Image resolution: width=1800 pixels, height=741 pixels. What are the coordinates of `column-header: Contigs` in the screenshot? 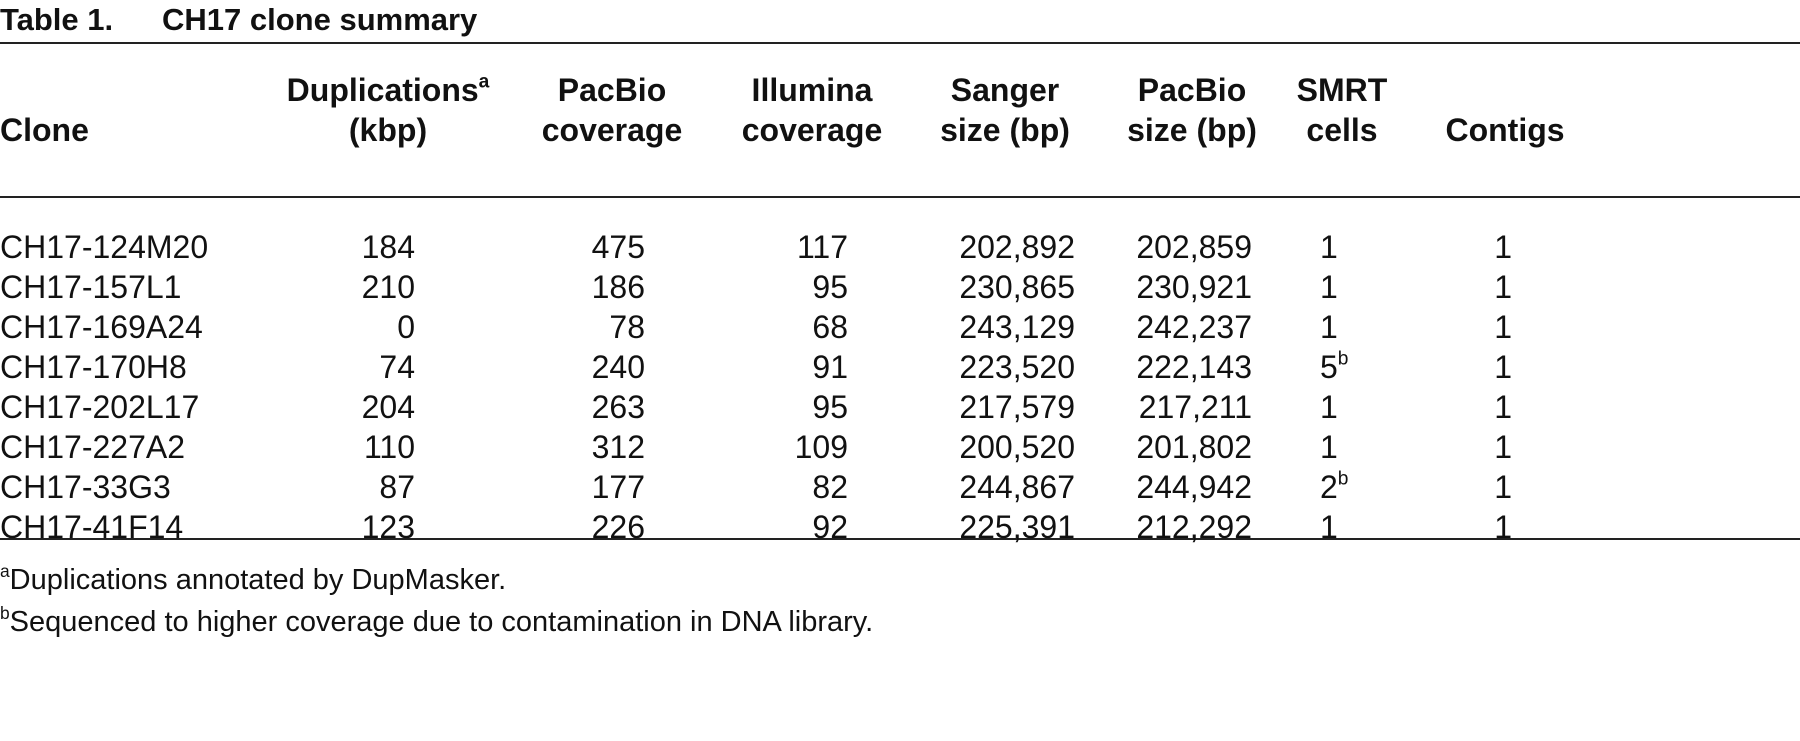 It's located at (1505, 130).